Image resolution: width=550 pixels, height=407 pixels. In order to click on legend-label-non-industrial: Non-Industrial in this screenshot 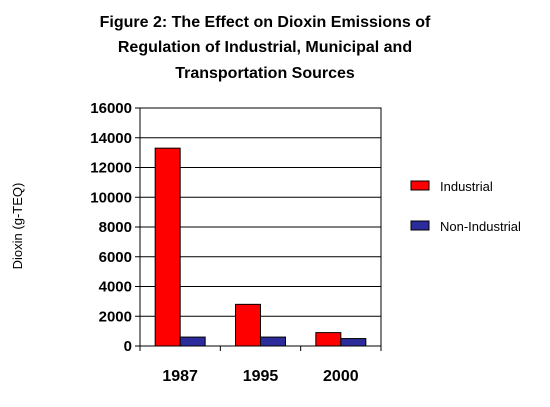, I will do `click(480, 226)`.